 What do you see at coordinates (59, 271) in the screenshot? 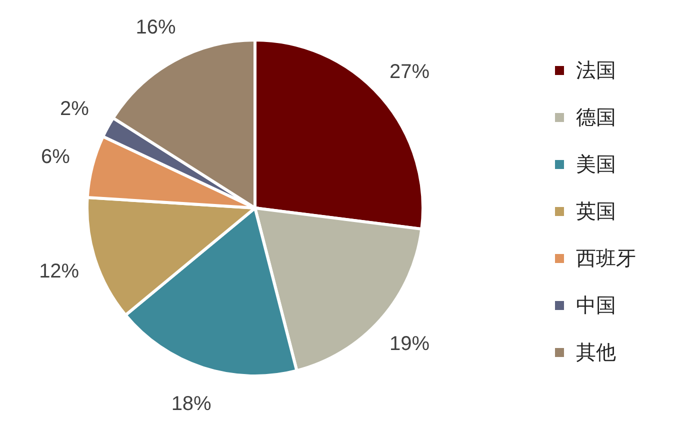
I see `data-label: 12%` at bounding box center [59, 271].